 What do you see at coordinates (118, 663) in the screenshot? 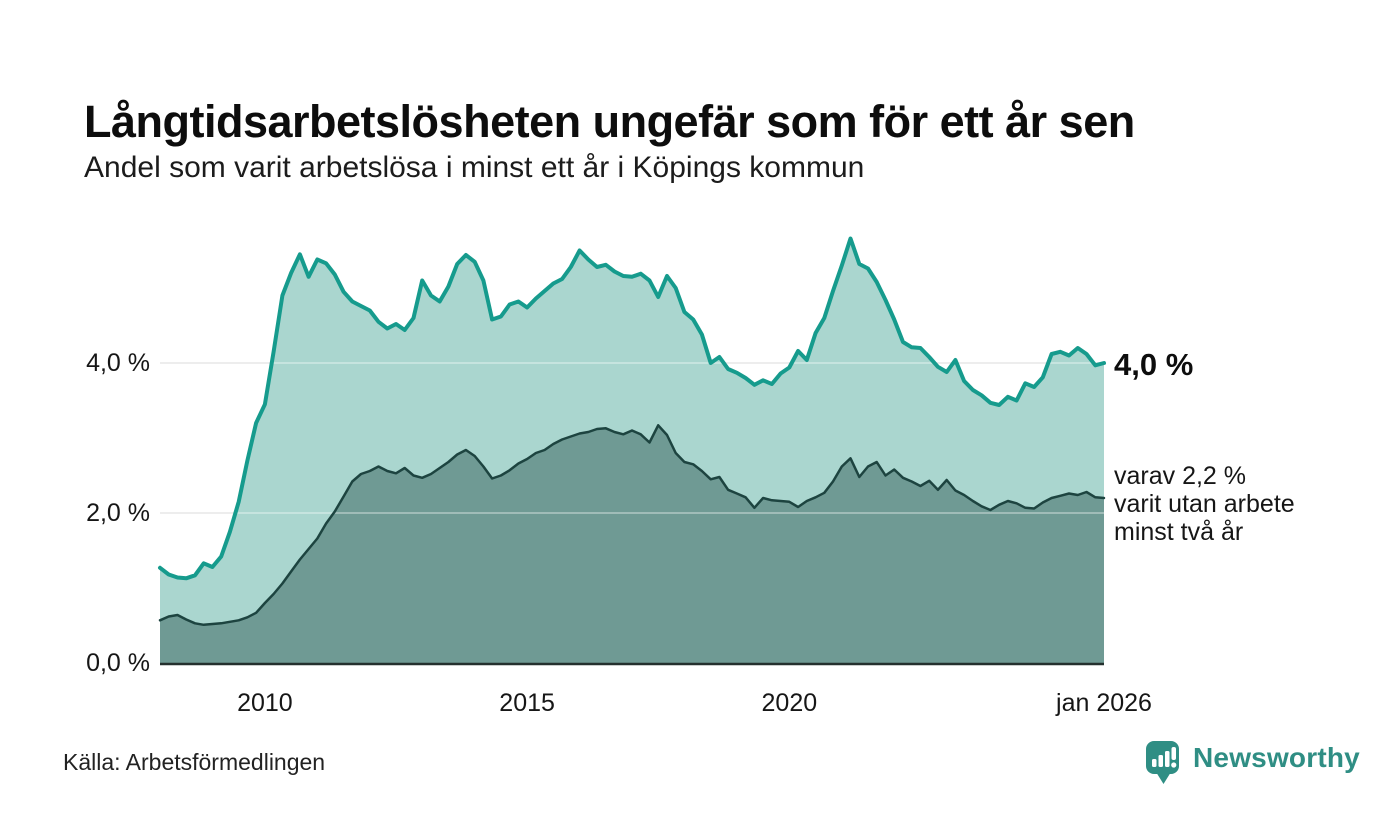
I see `y-tick-label: 0,0 %` at bounding box center [118, 663].